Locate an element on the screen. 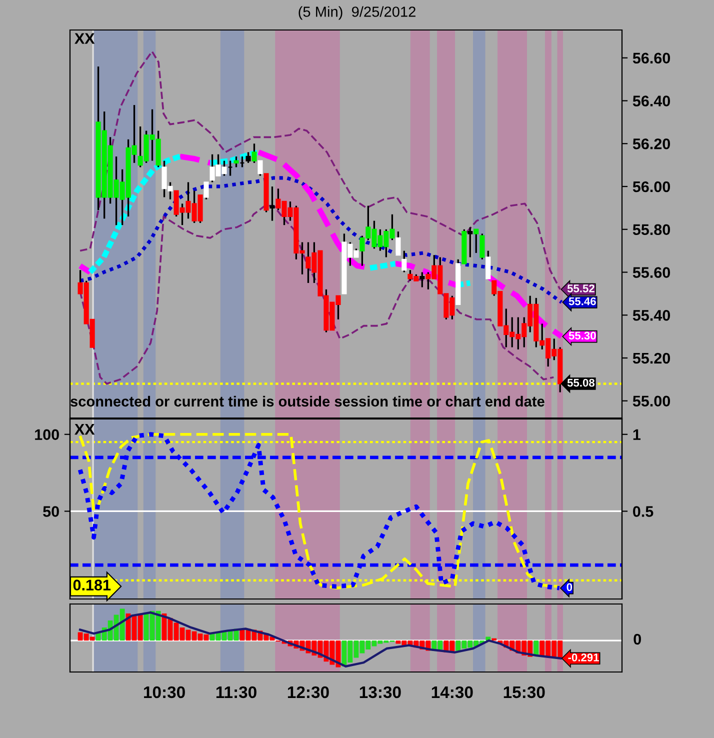 This screenshot has width=714, height=738. x-tick-label: 12:30 is located at coordinates (308, 692).